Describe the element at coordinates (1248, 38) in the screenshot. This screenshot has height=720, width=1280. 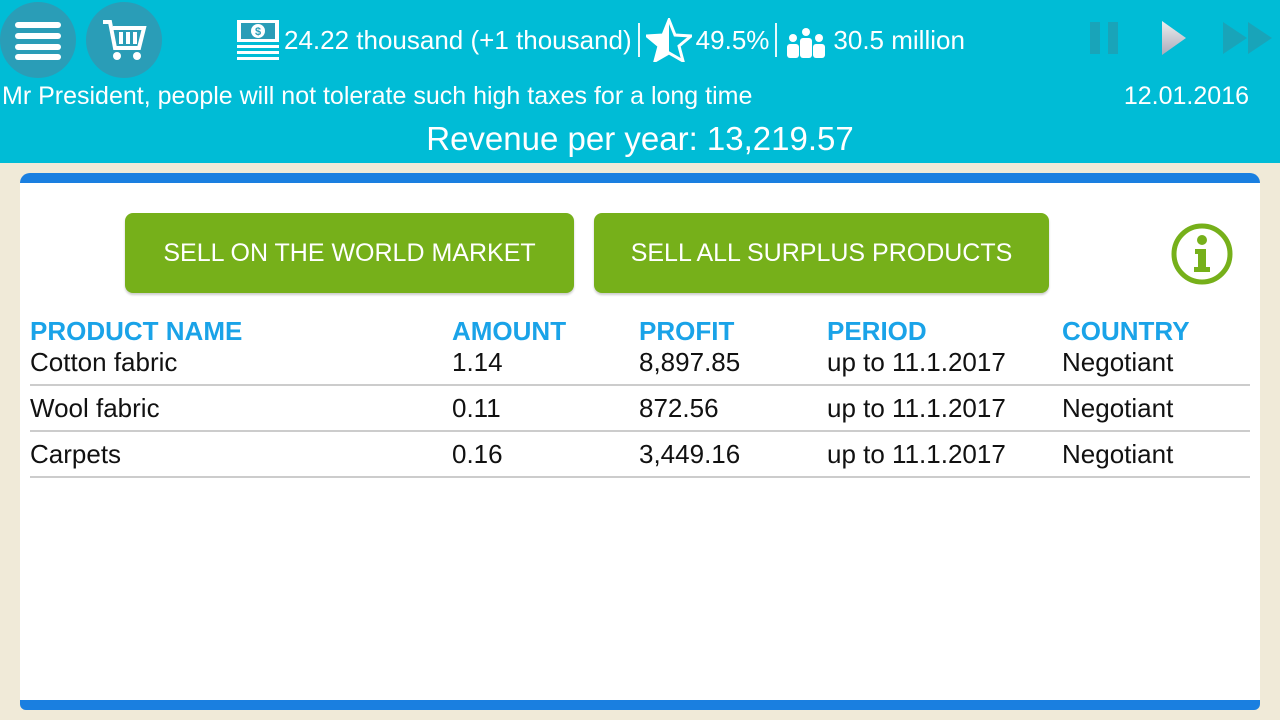
I see `fast-forward-button` at that location.